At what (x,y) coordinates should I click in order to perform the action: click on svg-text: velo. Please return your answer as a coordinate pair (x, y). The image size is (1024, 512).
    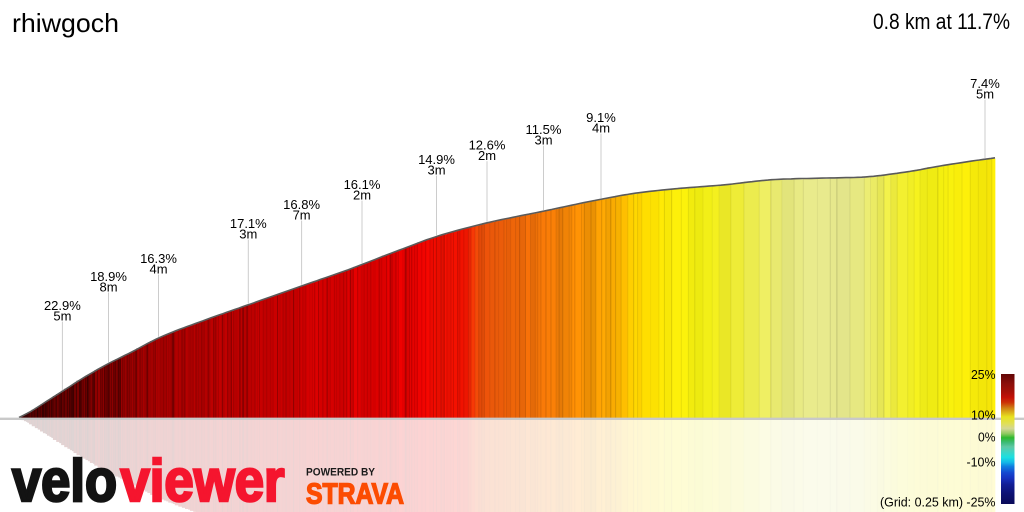
    Looking at the image, I should click on (64, 480).